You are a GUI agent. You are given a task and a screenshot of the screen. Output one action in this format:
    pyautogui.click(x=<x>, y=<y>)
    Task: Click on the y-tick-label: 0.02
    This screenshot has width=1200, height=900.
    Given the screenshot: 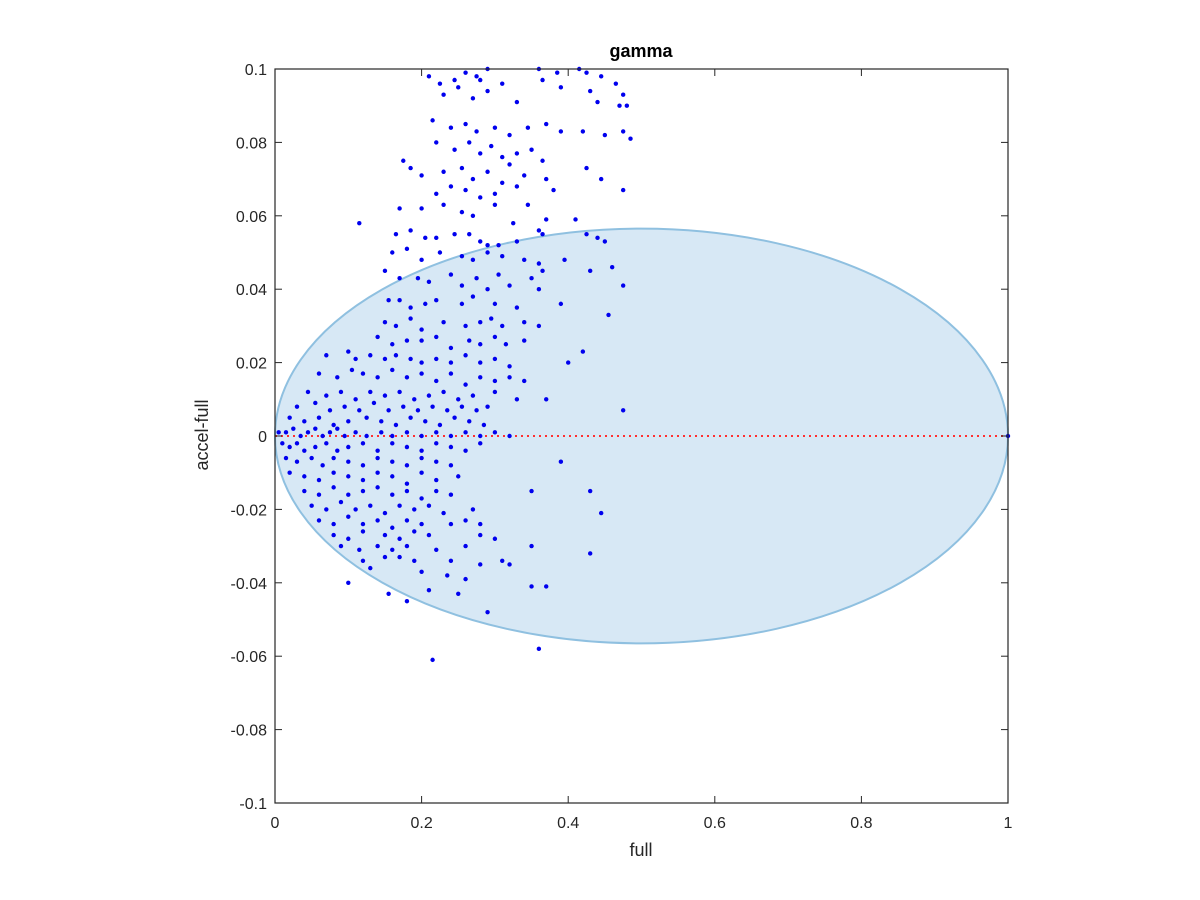 What is the action you would take?
    pyautogui.click(x=251, y=364)
    